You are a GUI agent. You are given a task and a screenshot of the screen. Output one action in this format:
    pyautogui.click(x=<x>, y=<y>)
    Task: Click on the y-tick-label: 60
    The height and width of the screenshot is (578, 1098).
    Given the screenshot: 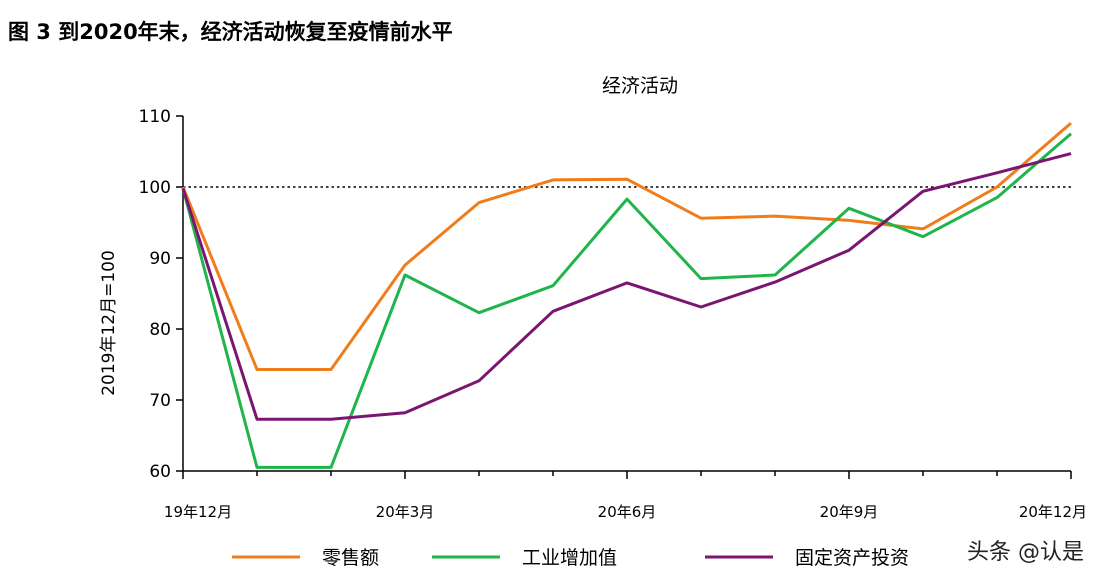 What is the action you would take?
    pyautogui.click(x=160, y=472)
    